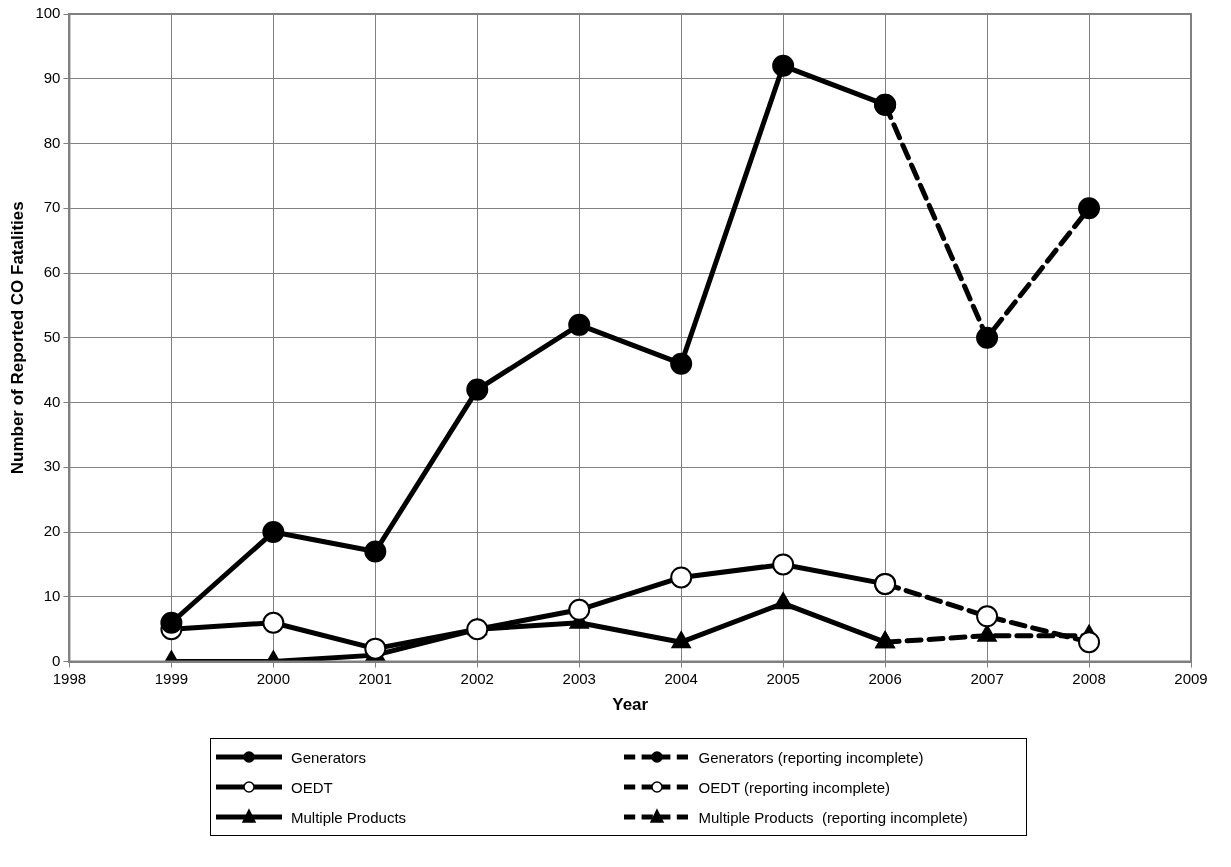  What do you see at coordinates (52, 401) in the screenshot?
I see `y-tick-label: 40` at bounding box center [52, 401].